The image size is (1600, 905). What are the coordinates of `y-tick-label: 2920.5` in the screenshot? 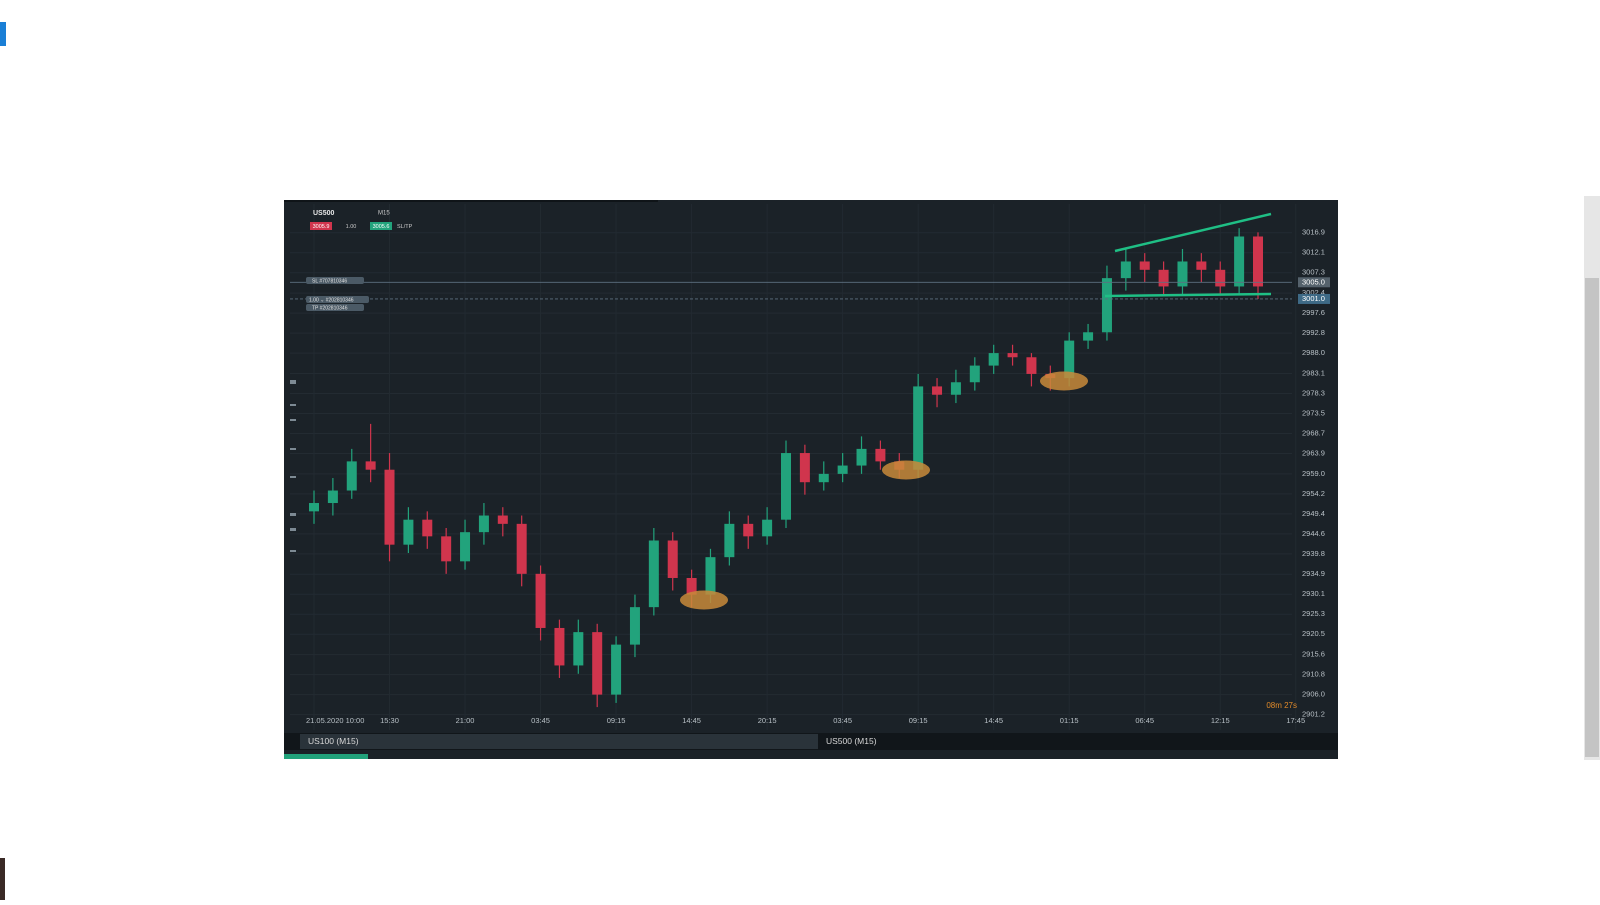 It's located at (1313, 633).